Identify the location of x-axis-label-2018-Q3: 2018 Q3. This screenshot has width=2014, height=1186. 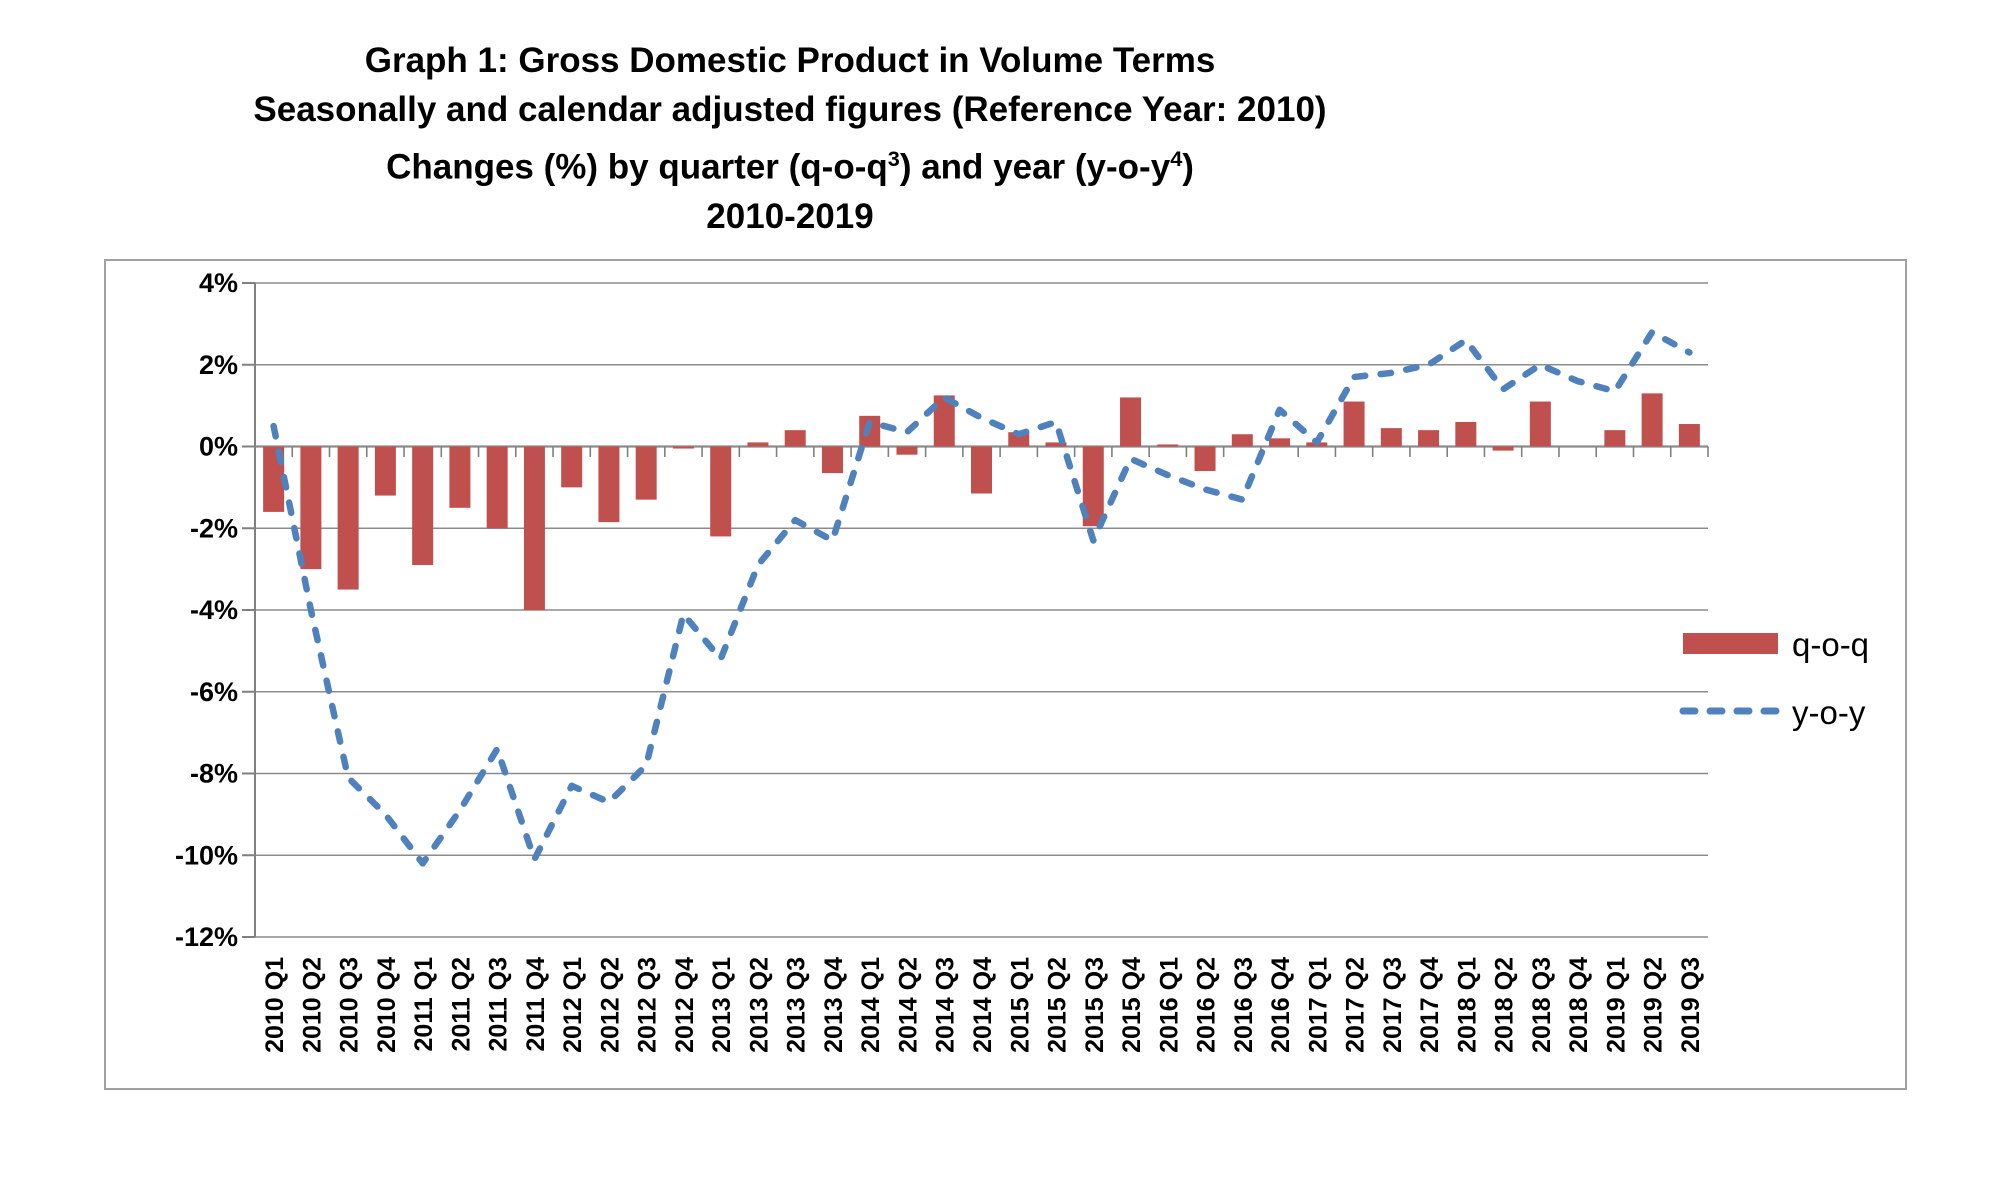
(1542, 1005).